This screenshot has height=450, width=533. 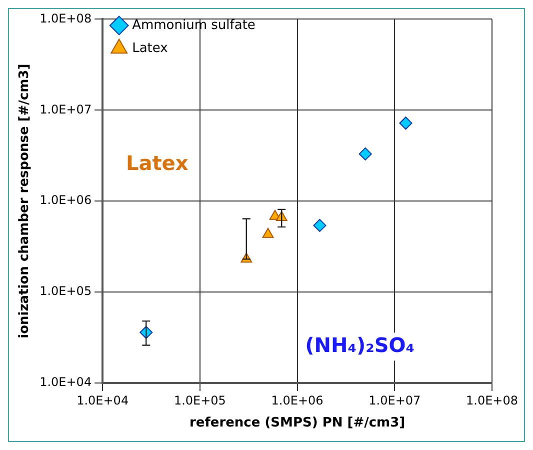 I want to click on annotation: Latex, so click(x=157, y=162).